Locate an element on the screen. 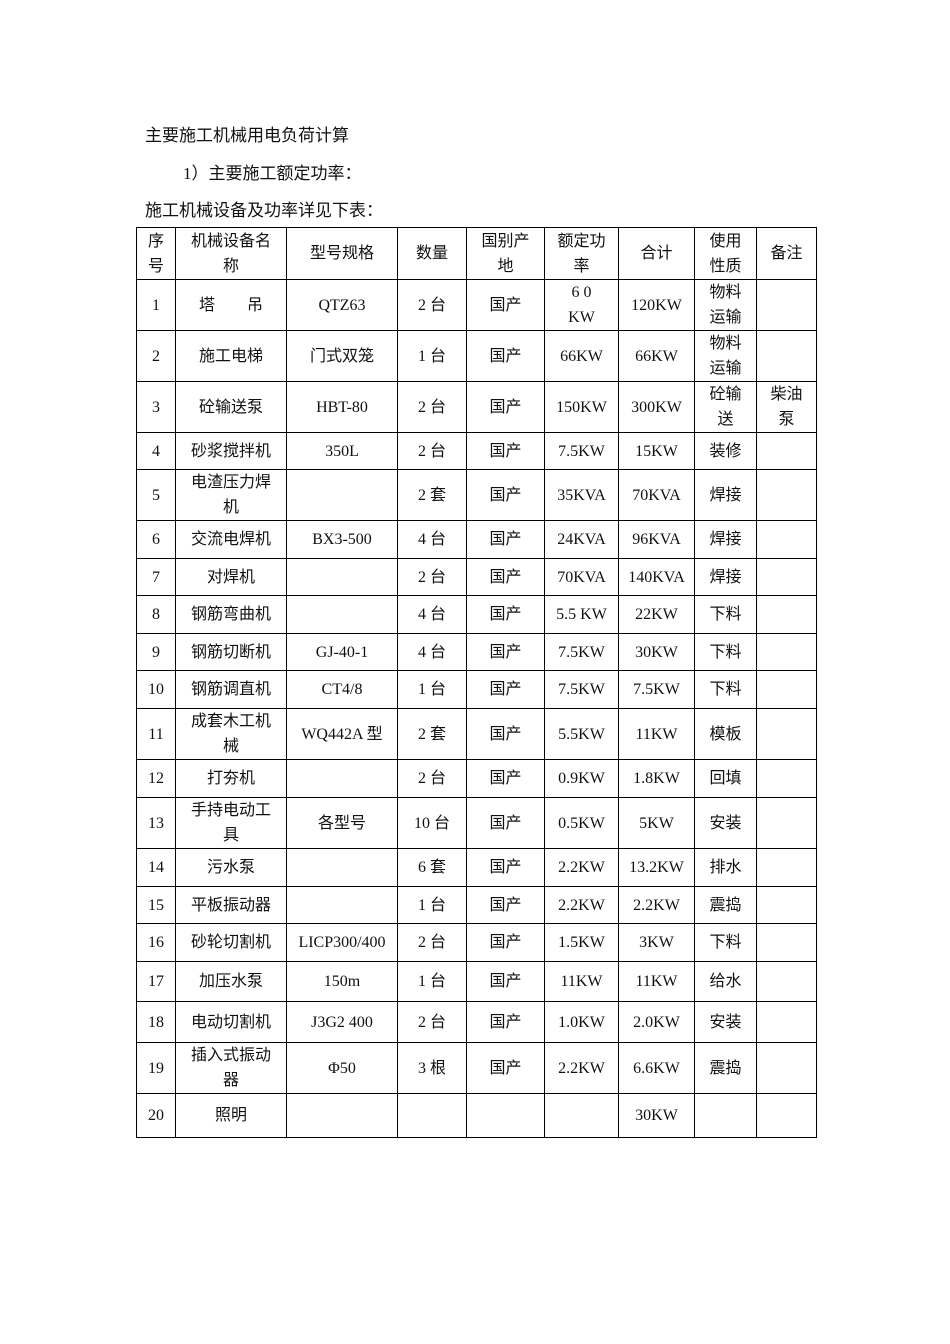 The height and width of the screenshot is (1344, 950). cell-rated-power: 0.5KW is located at coordinates (581, 823).